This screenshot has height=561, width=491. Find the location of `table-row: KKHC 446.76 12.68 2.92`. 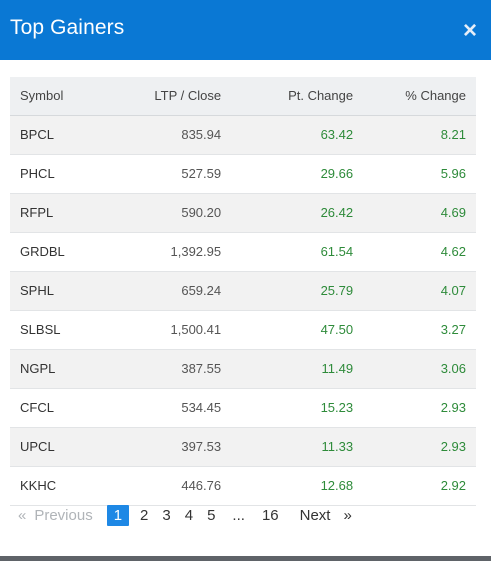

table-row: KKHC 446.76 12.68 2.92 is located at coordinates (243, 486).